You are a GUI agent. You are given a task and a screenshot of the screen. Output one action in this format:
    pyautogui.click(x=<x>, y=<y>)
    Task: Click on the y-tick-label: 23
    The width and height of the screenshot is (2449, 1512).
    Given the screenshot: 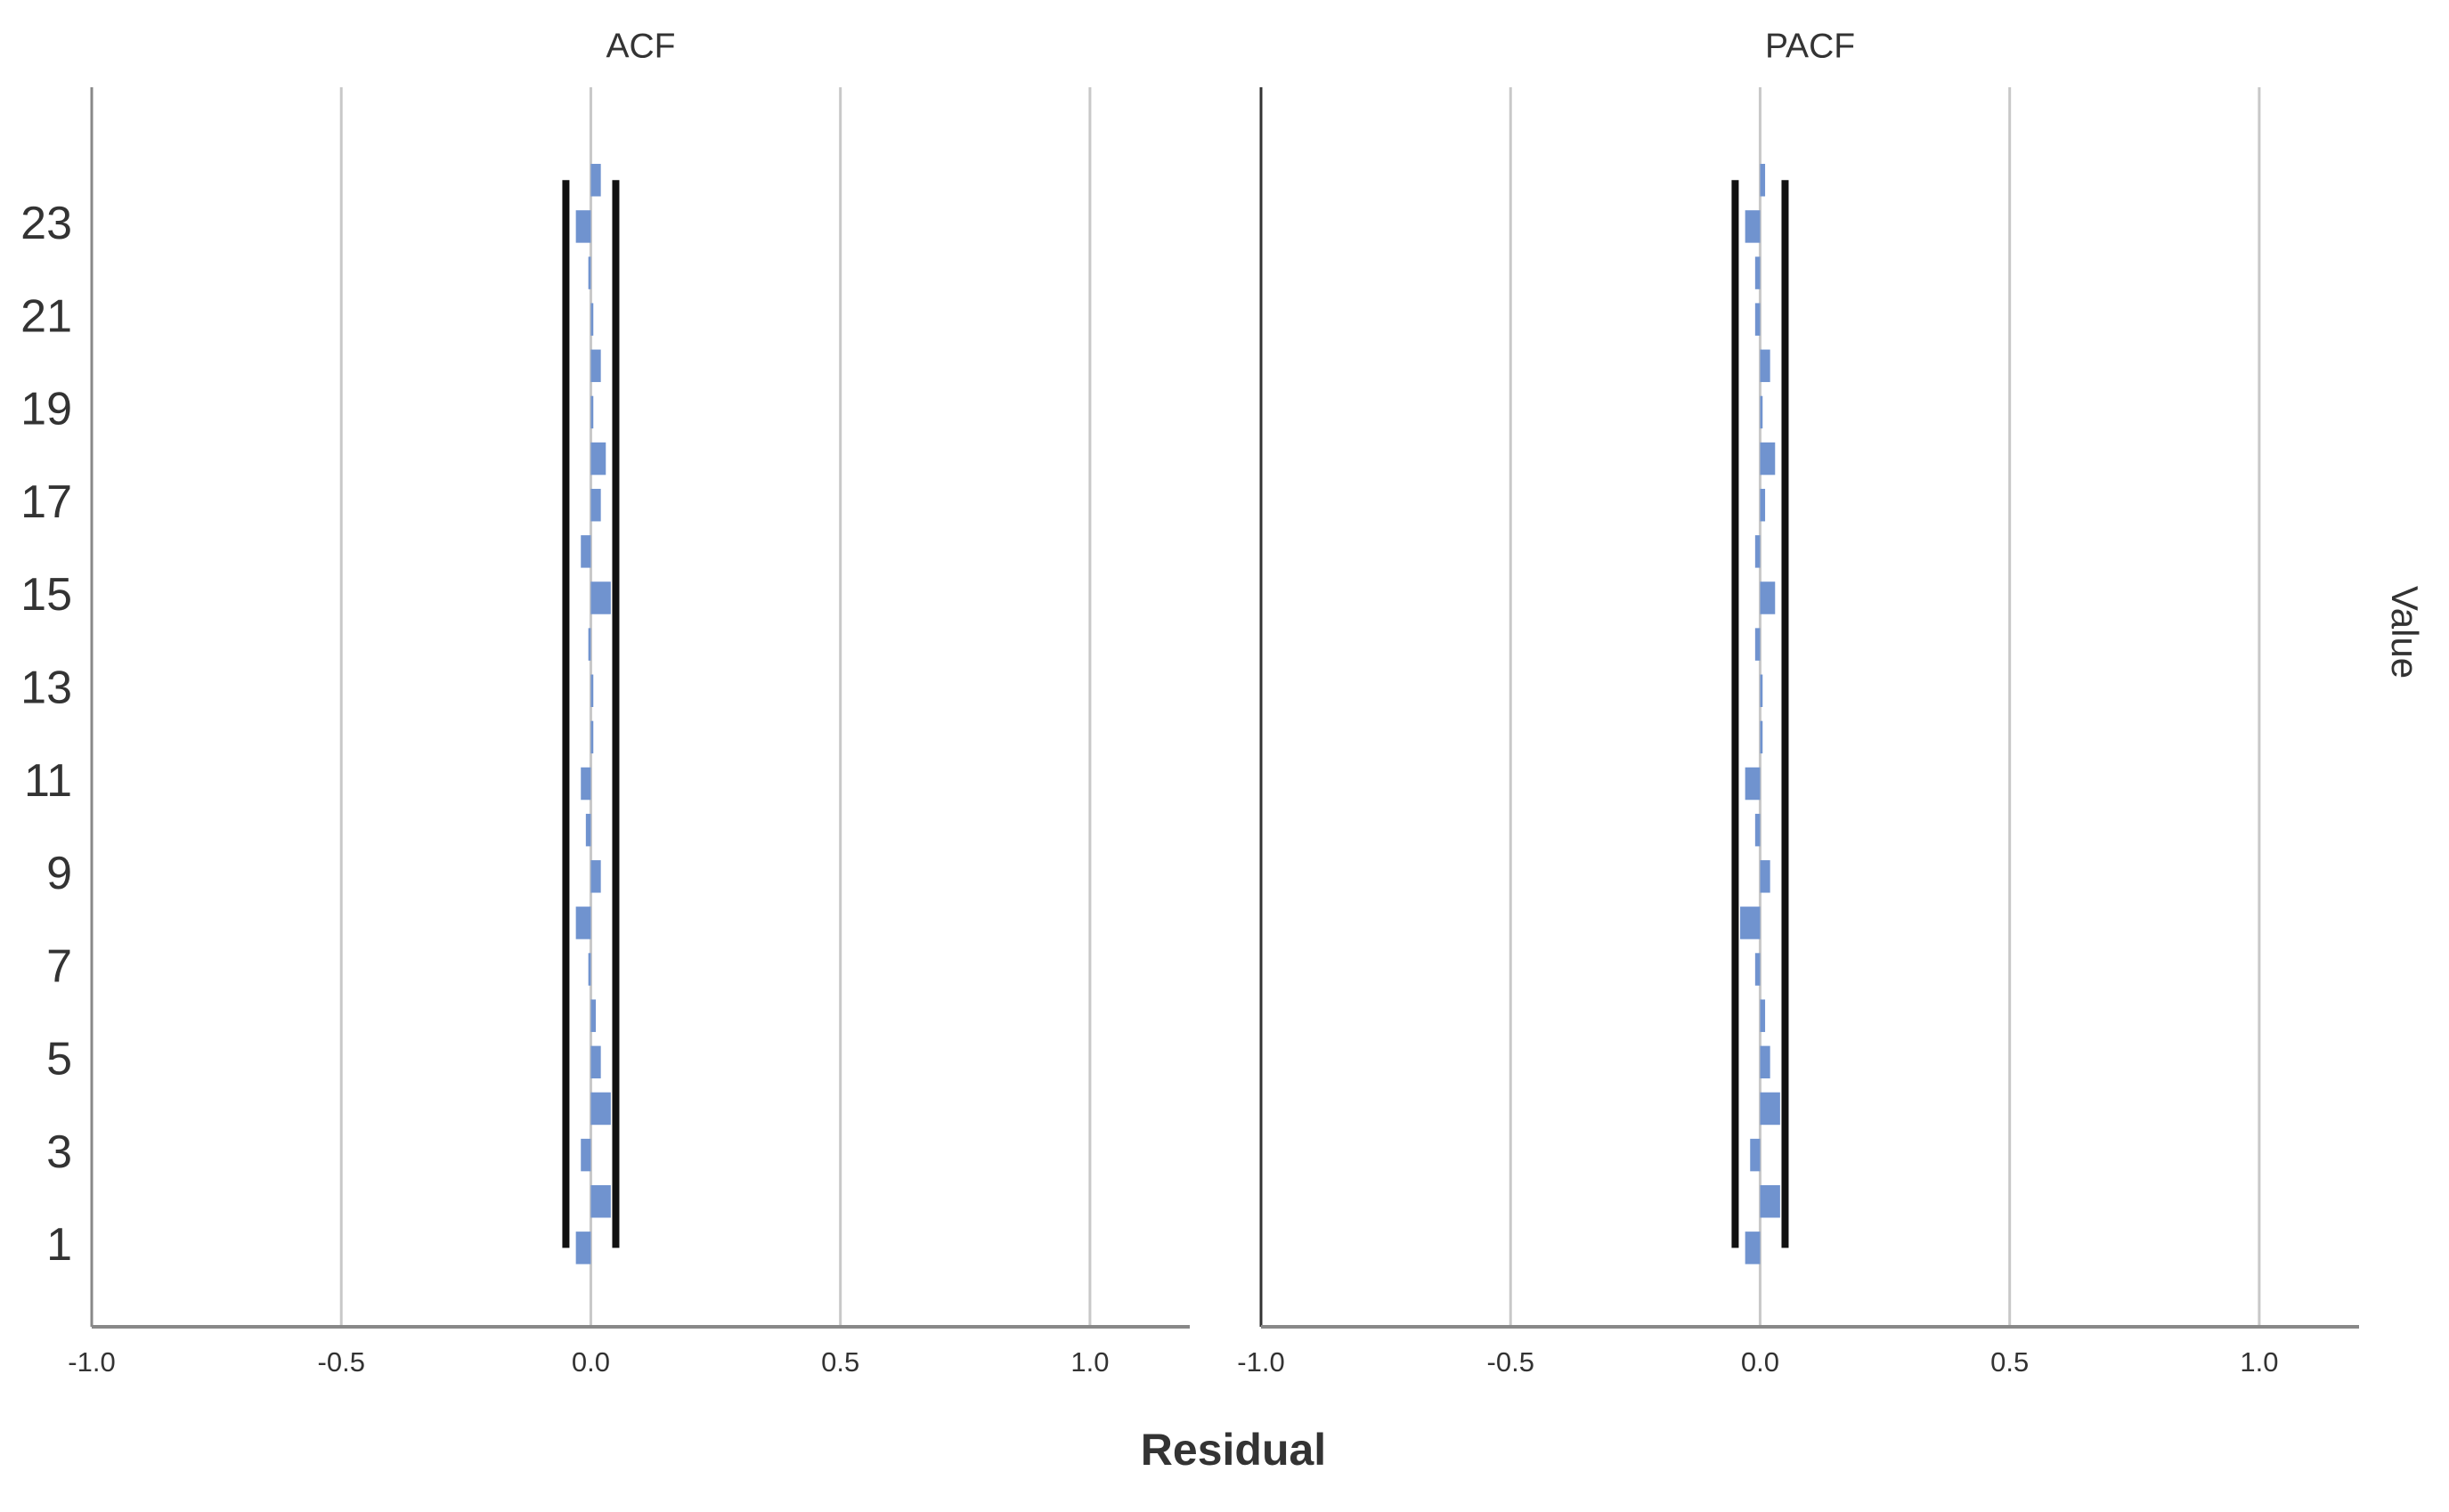 What is the action you would take?
    pyautogui.click(x=46, y=223)
    